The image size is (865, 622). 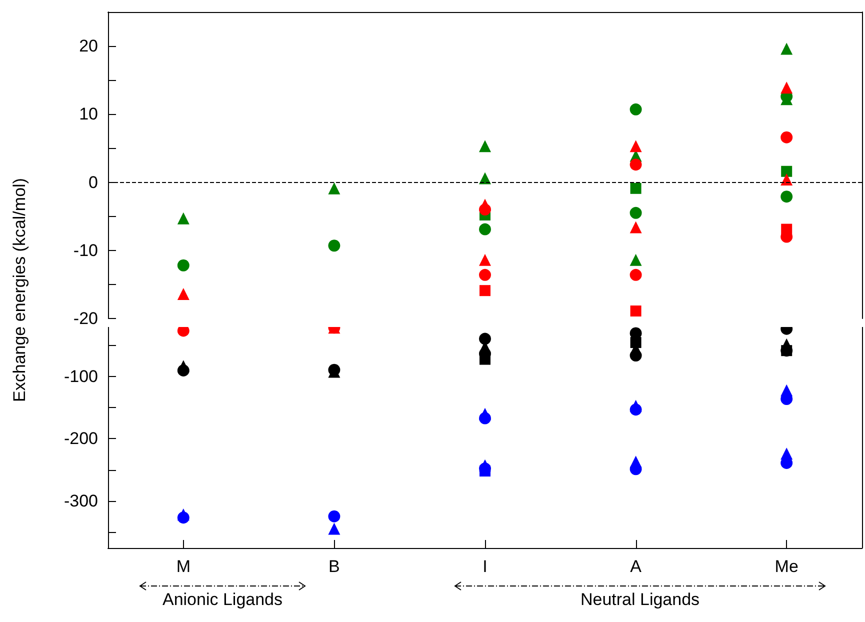 I want to click on text: Anionic Ligands, so click(x=222, y=600).